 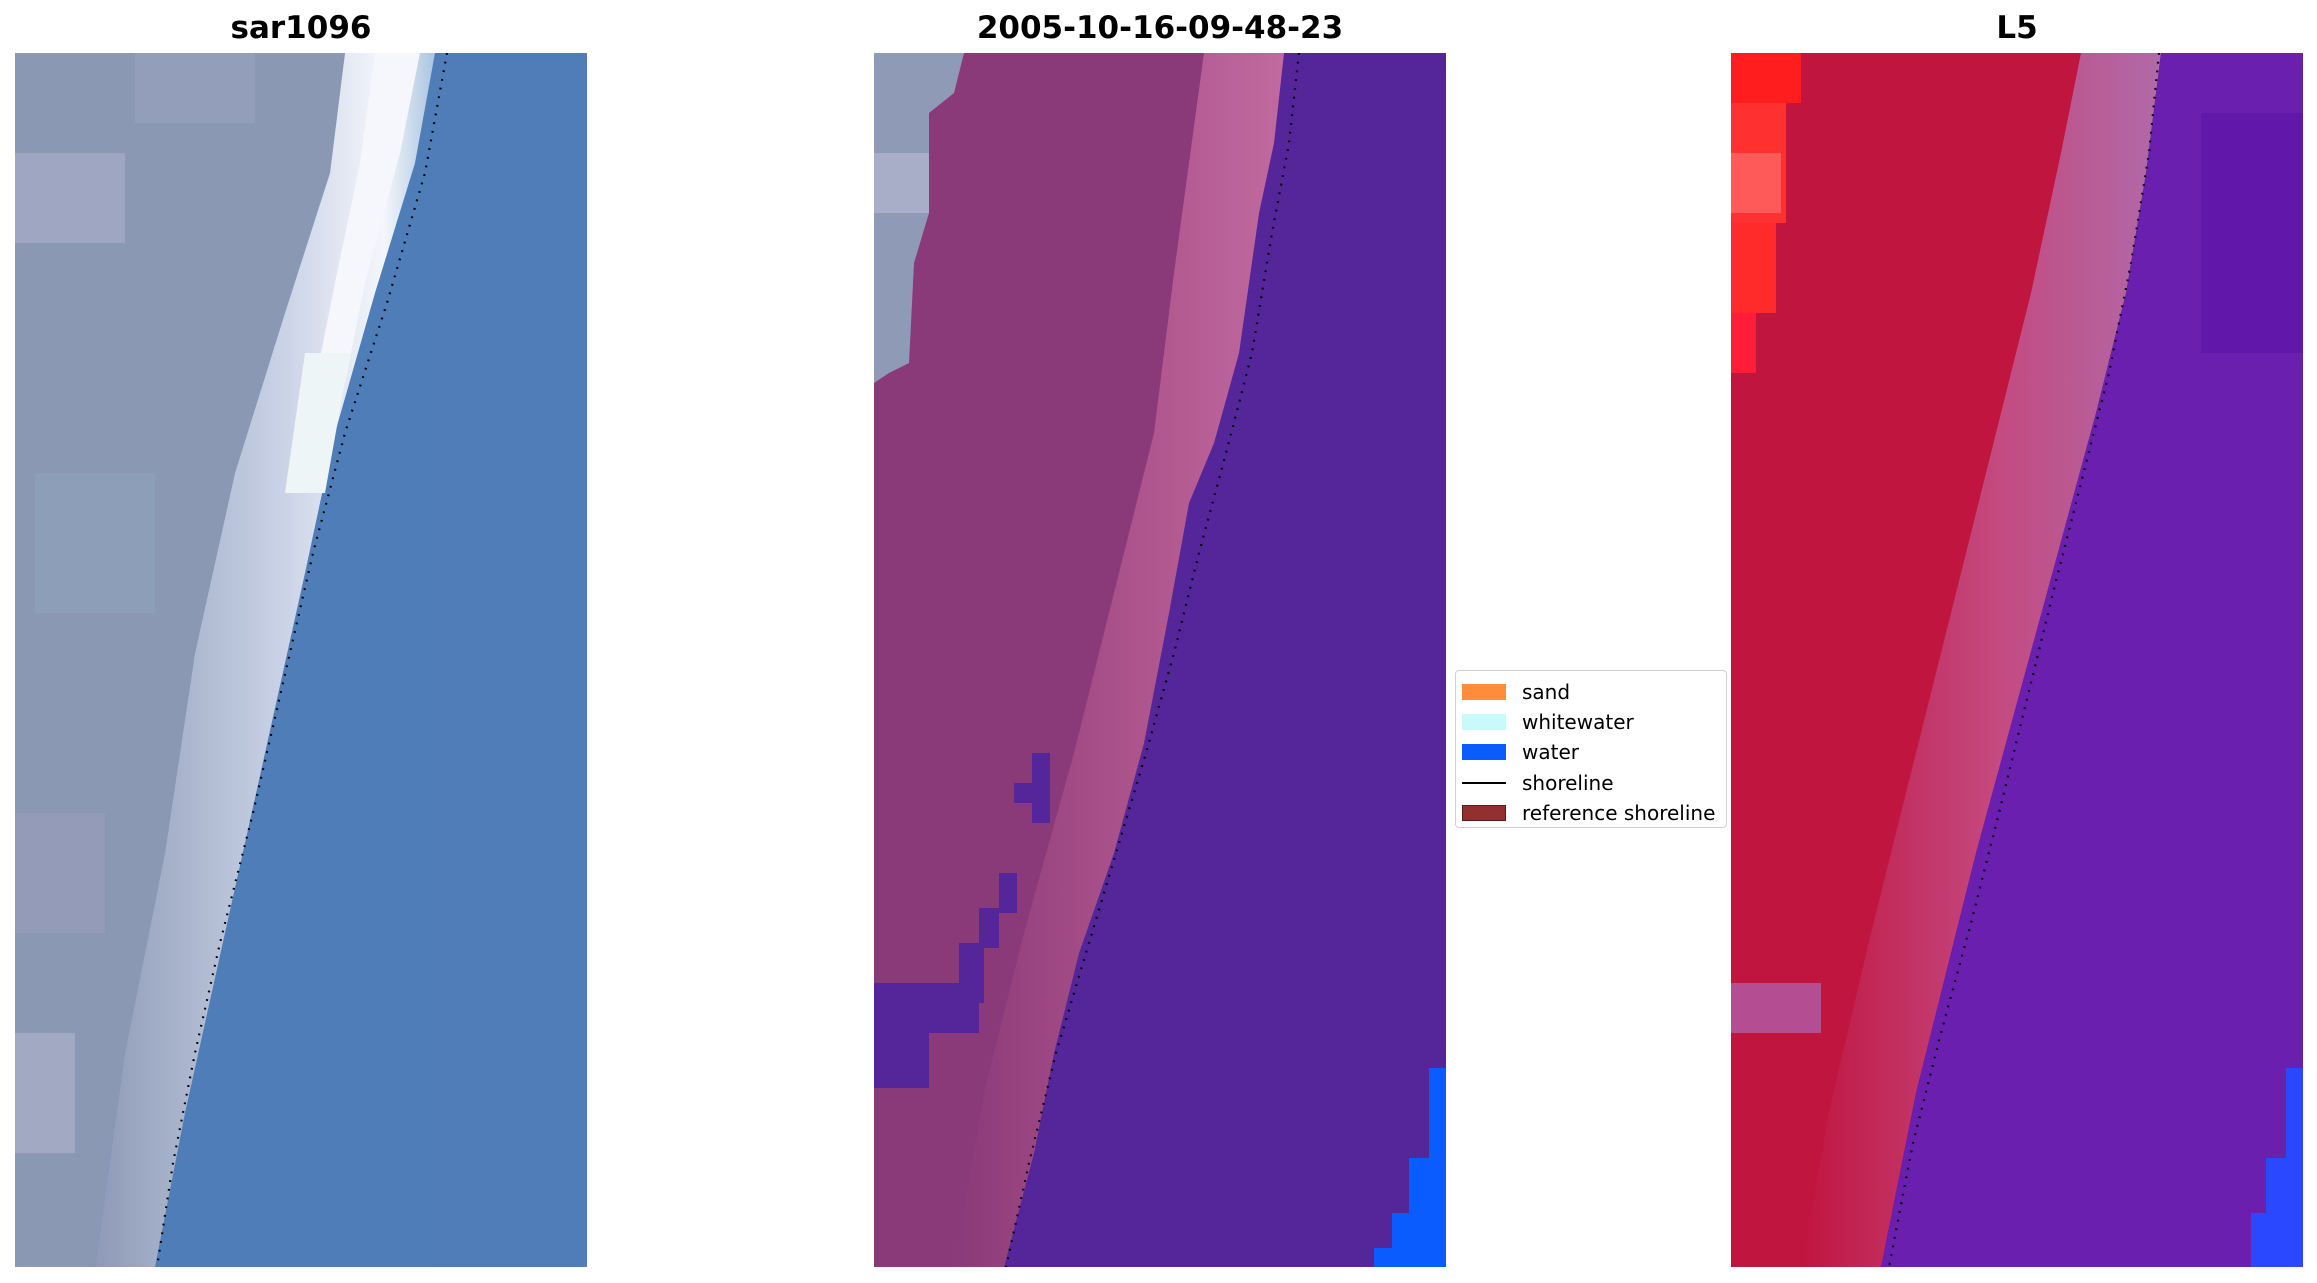 I want to click on legend-label: water, so click(x=1550, y=752).